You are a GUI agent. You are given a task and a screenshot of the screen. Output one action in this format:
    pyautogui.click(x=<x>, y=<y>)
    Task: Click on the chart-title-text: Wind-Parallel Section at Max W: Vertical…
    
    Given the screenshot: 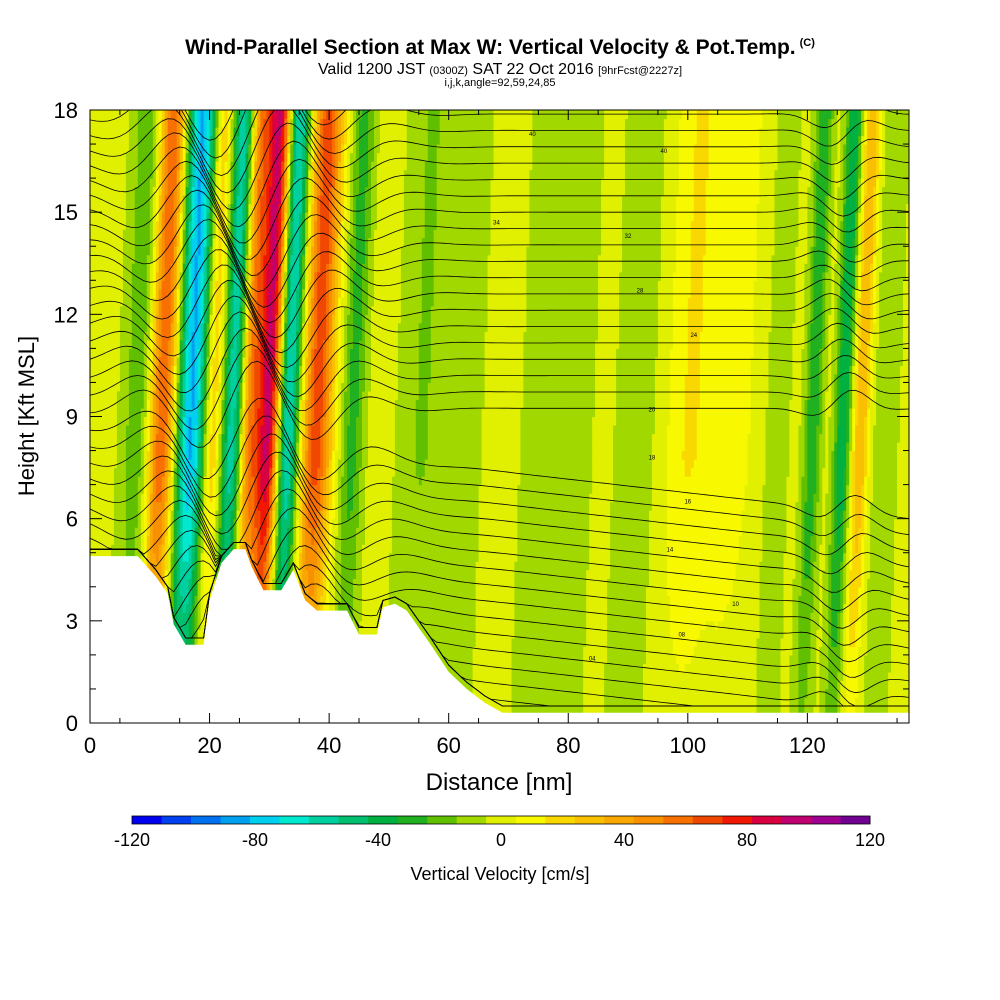 What is the action you would take?
    pyautogui.click(x=490, y=47)
    